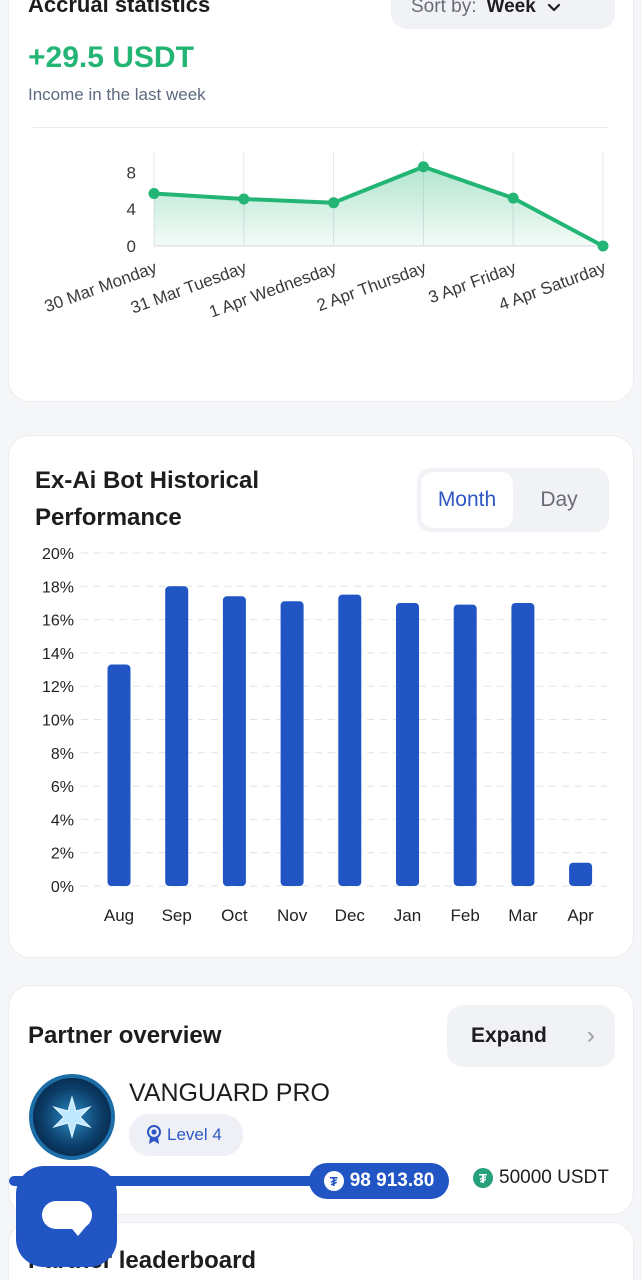 The image size is (642, 1280). What do you see at coordinates (62, 787) in the screenshot?
I see `y-tick-label: 6%` at bounding box center [62, 787].